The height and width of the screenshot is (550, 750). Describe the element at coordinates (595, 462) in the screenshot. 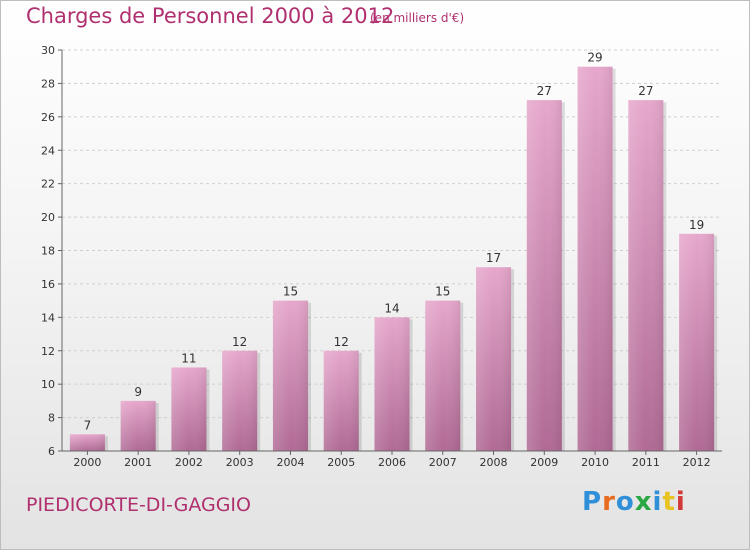

I see `x-tick-label: 2010` at that location.